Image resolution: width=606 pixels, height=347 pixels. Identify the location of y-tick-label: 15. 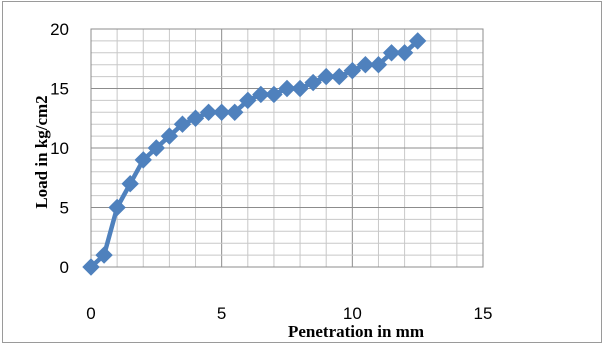
(59, 89).